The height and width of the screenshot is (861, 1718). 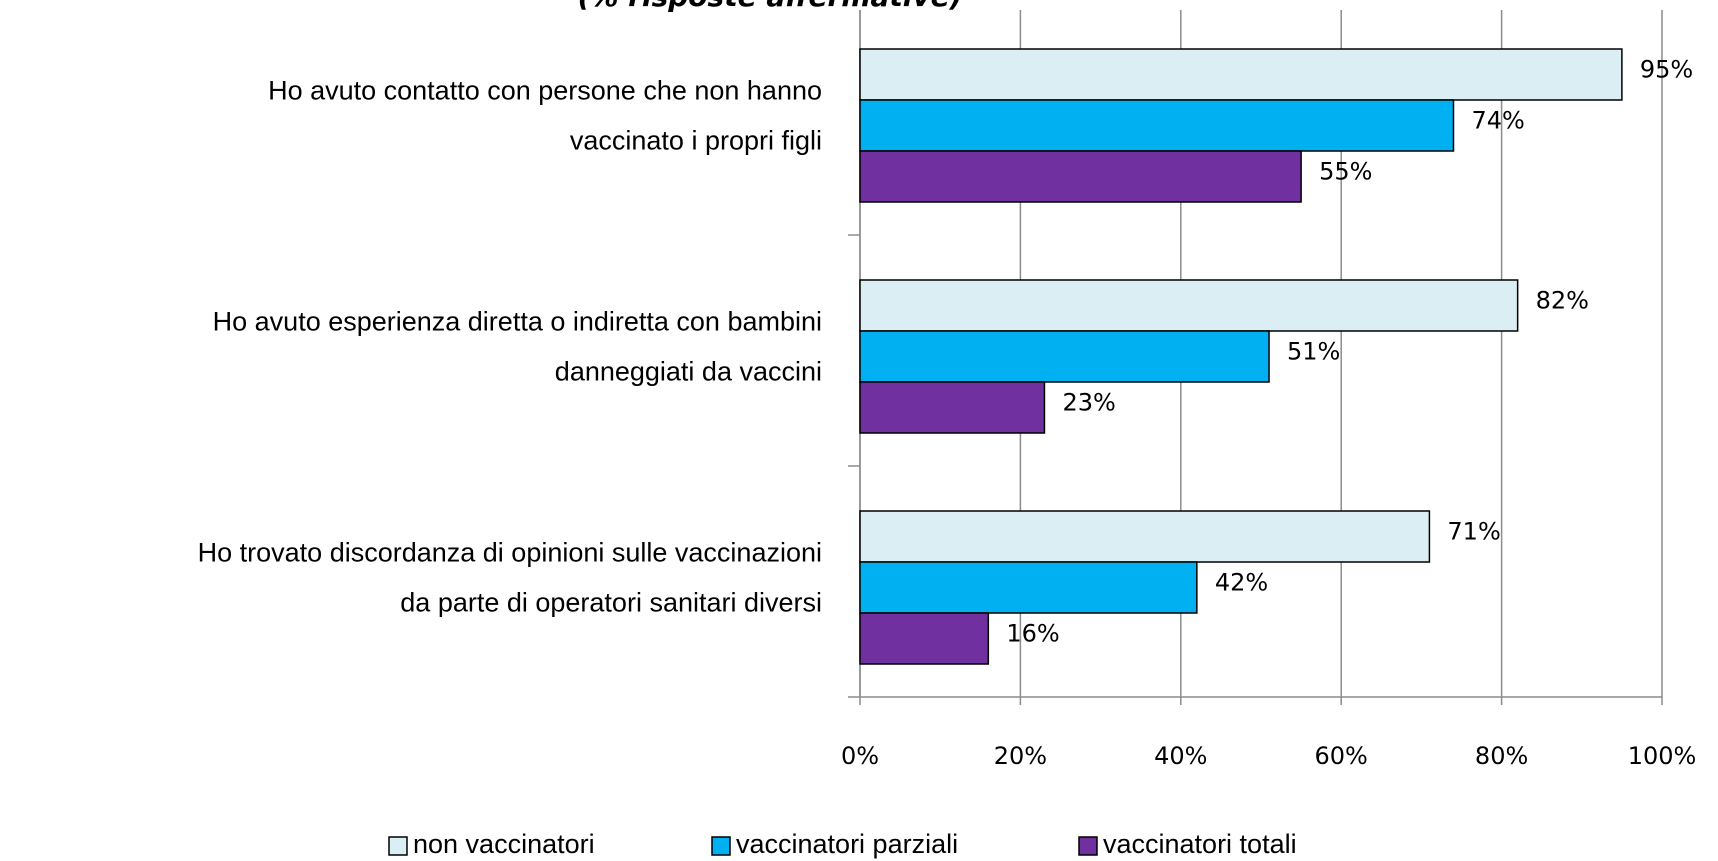 What do you see at coordinates (1473, 532) in the screenshot?
I see `value-label: 71%` at bounding box center [1473, 532].